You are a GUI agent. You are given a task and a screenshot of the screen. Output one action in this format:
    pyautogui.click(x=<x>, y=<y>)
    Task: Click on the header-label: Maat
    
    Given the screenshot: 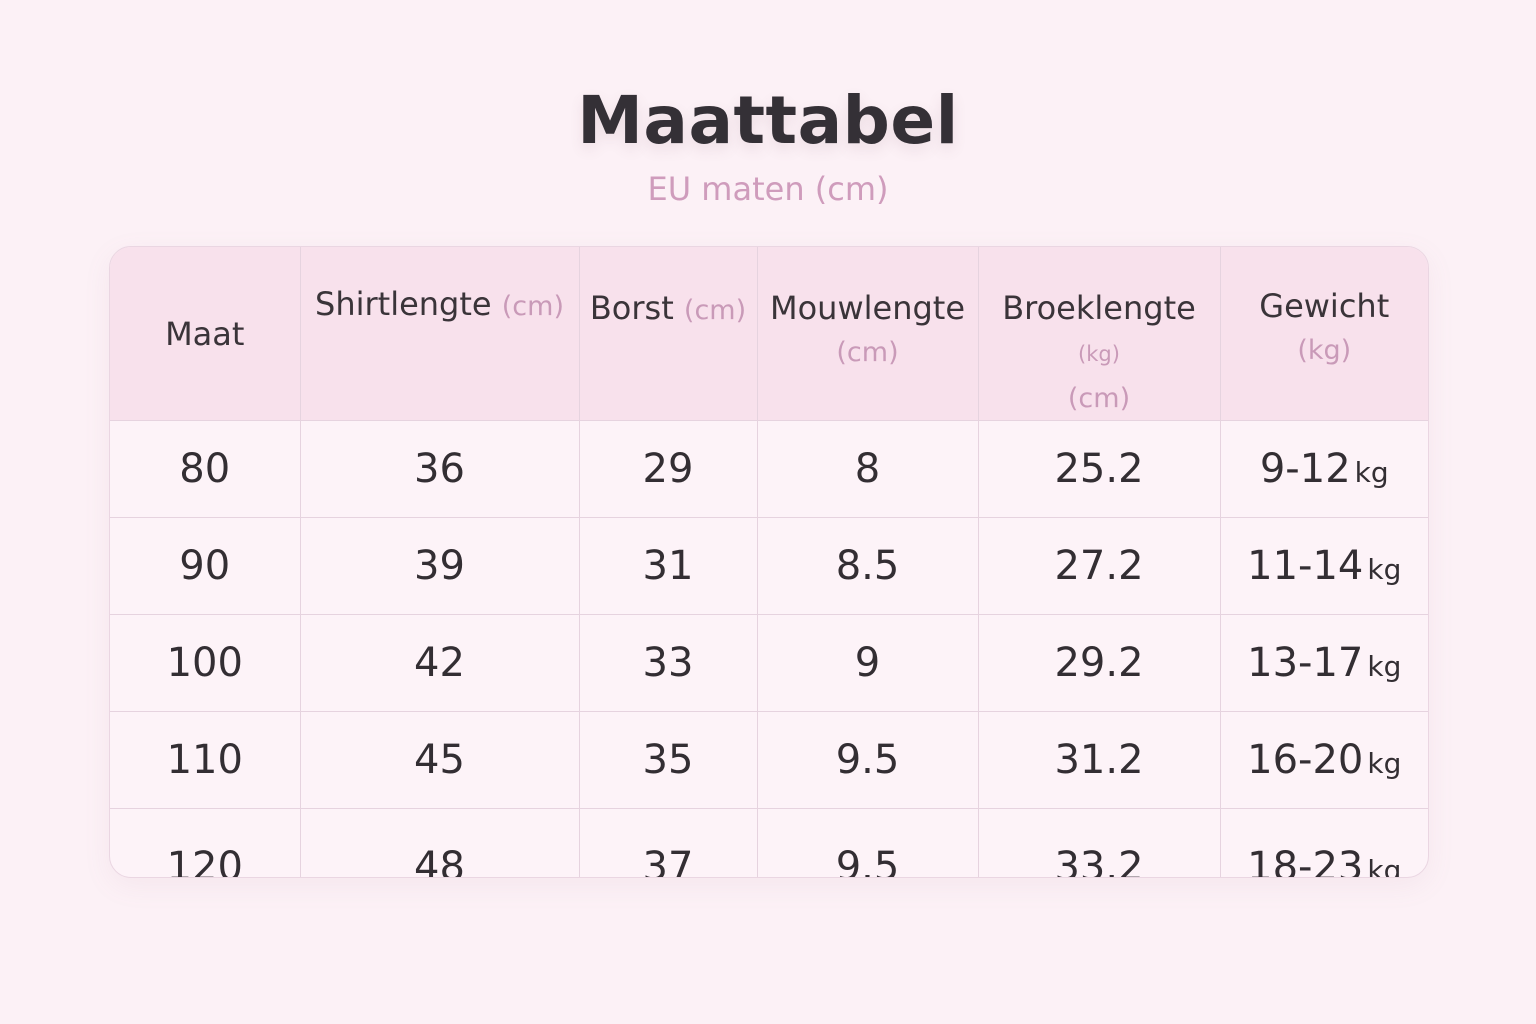 What is the action you would take?
    pyautogui.click(x=205, y=333)
    